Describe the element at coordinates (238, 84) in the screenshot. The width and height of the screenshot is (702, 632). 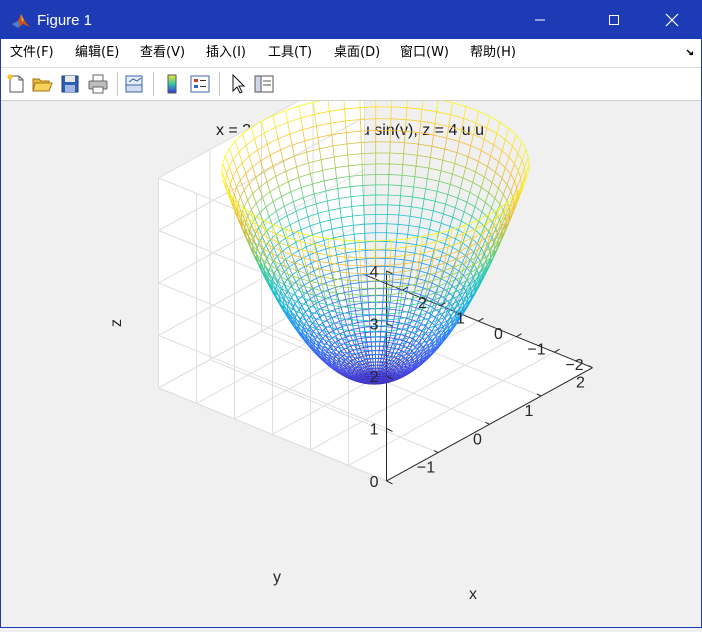
I see `pointer-icon` at that location.